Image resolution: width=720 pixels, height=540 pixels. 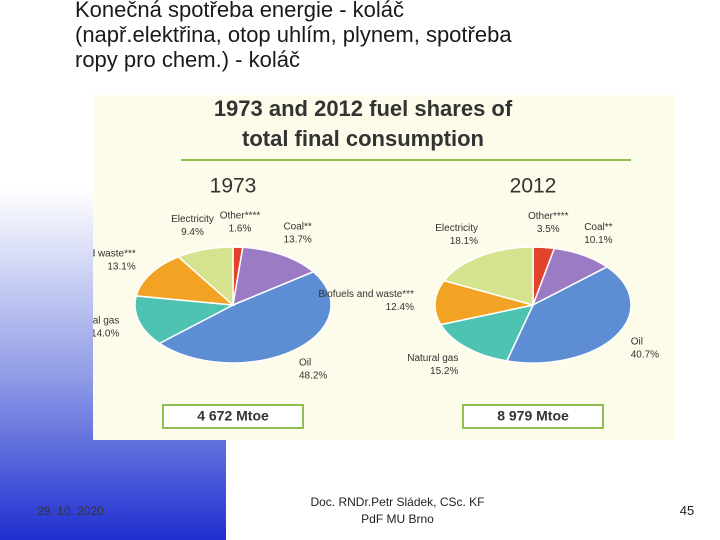 I want to click on slice-value: 15.2%, so click(x=444, y=371).